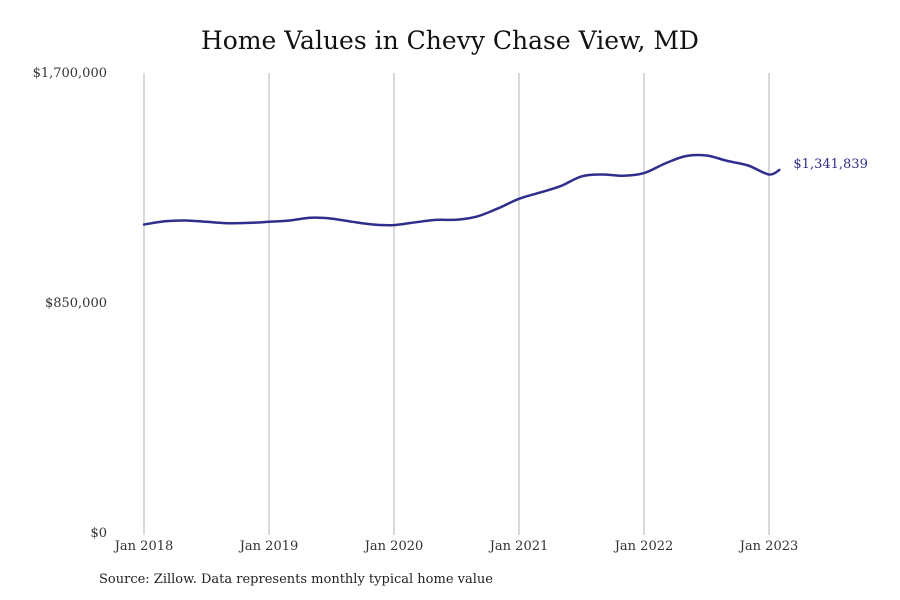 The height and width of the screenshot is (600, 900). What do you see at coordinates (518, 546) in the screenshot?
I see `x-tick-label: Jan 2021` at bounding box center [518, 546].